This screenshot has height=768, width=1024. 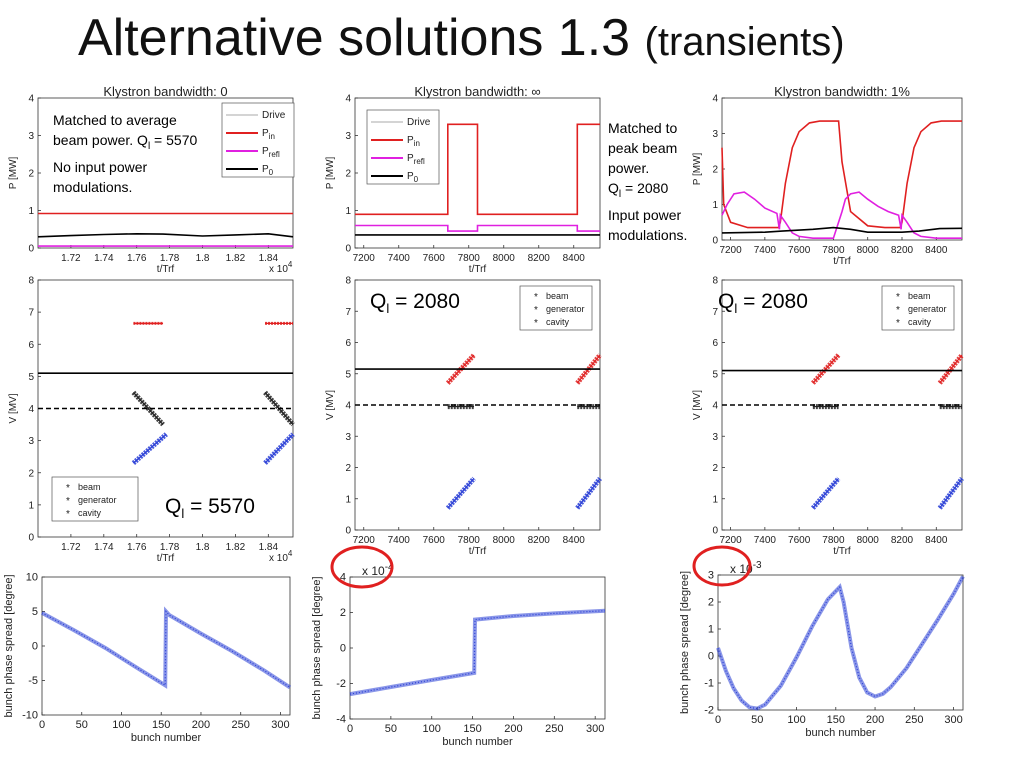 What do you see at coordinates (100, 166) in the screenshot?
I see `note-left-line: No input power` at bounding box center [100, 166].